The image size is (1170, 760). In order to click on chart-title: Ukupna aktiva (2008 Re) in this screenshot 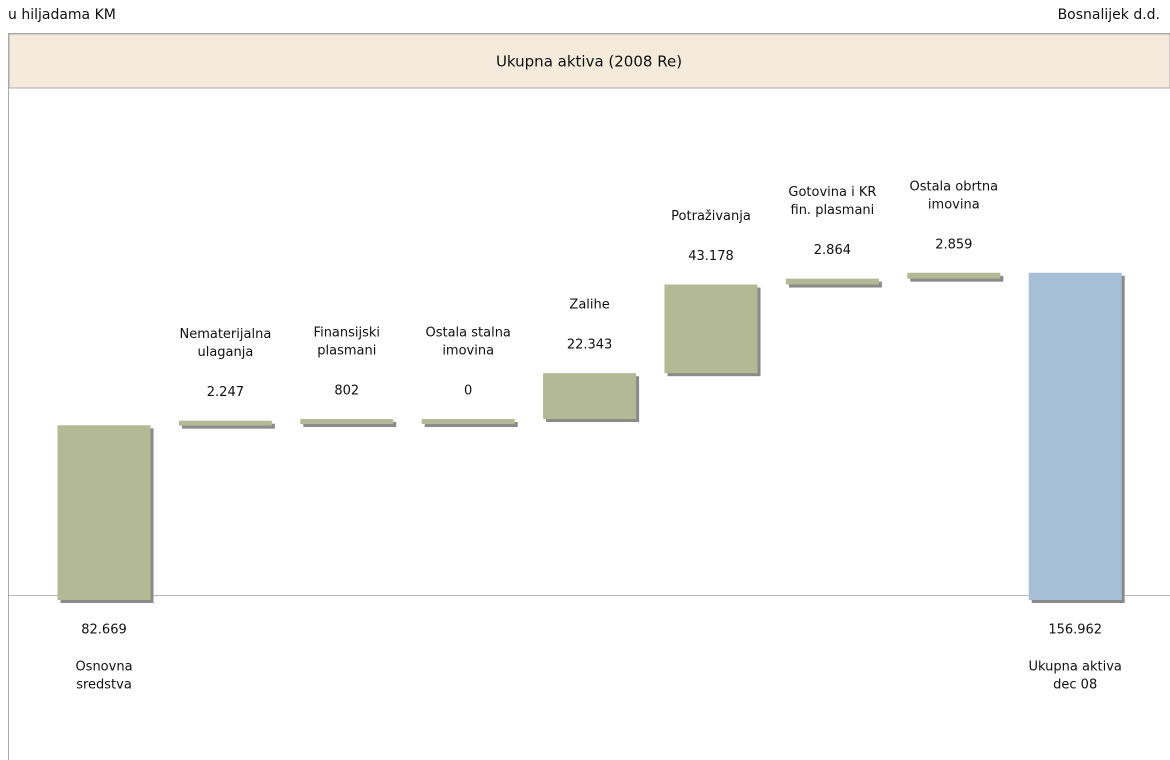, I will do `click(589, 62)`.